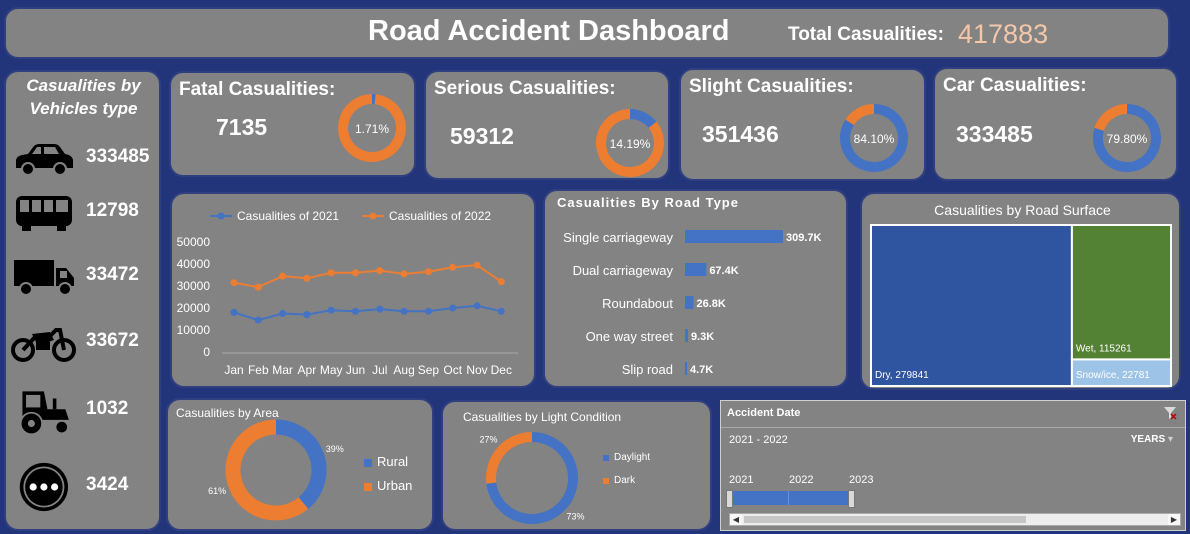 The image size is (1190, 534). Describe the element at coordinates (44, 413) in the screenshot. I see `tractor-icon` at that location.